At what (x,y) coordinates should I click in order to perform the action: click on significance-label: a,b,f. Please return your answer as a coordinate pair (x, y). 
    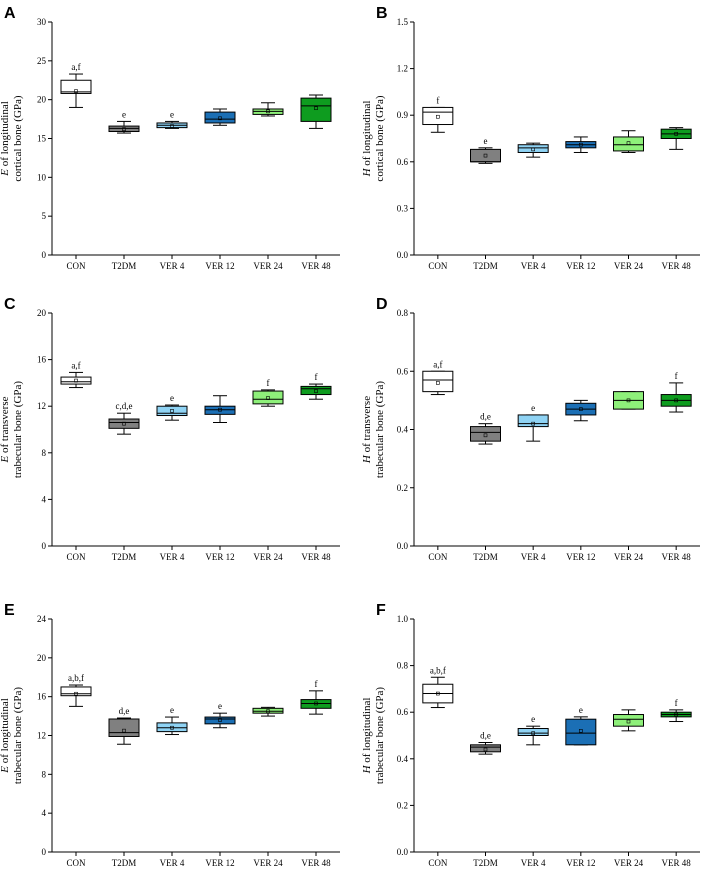
    Looking at the image, I should click on (438, 670).